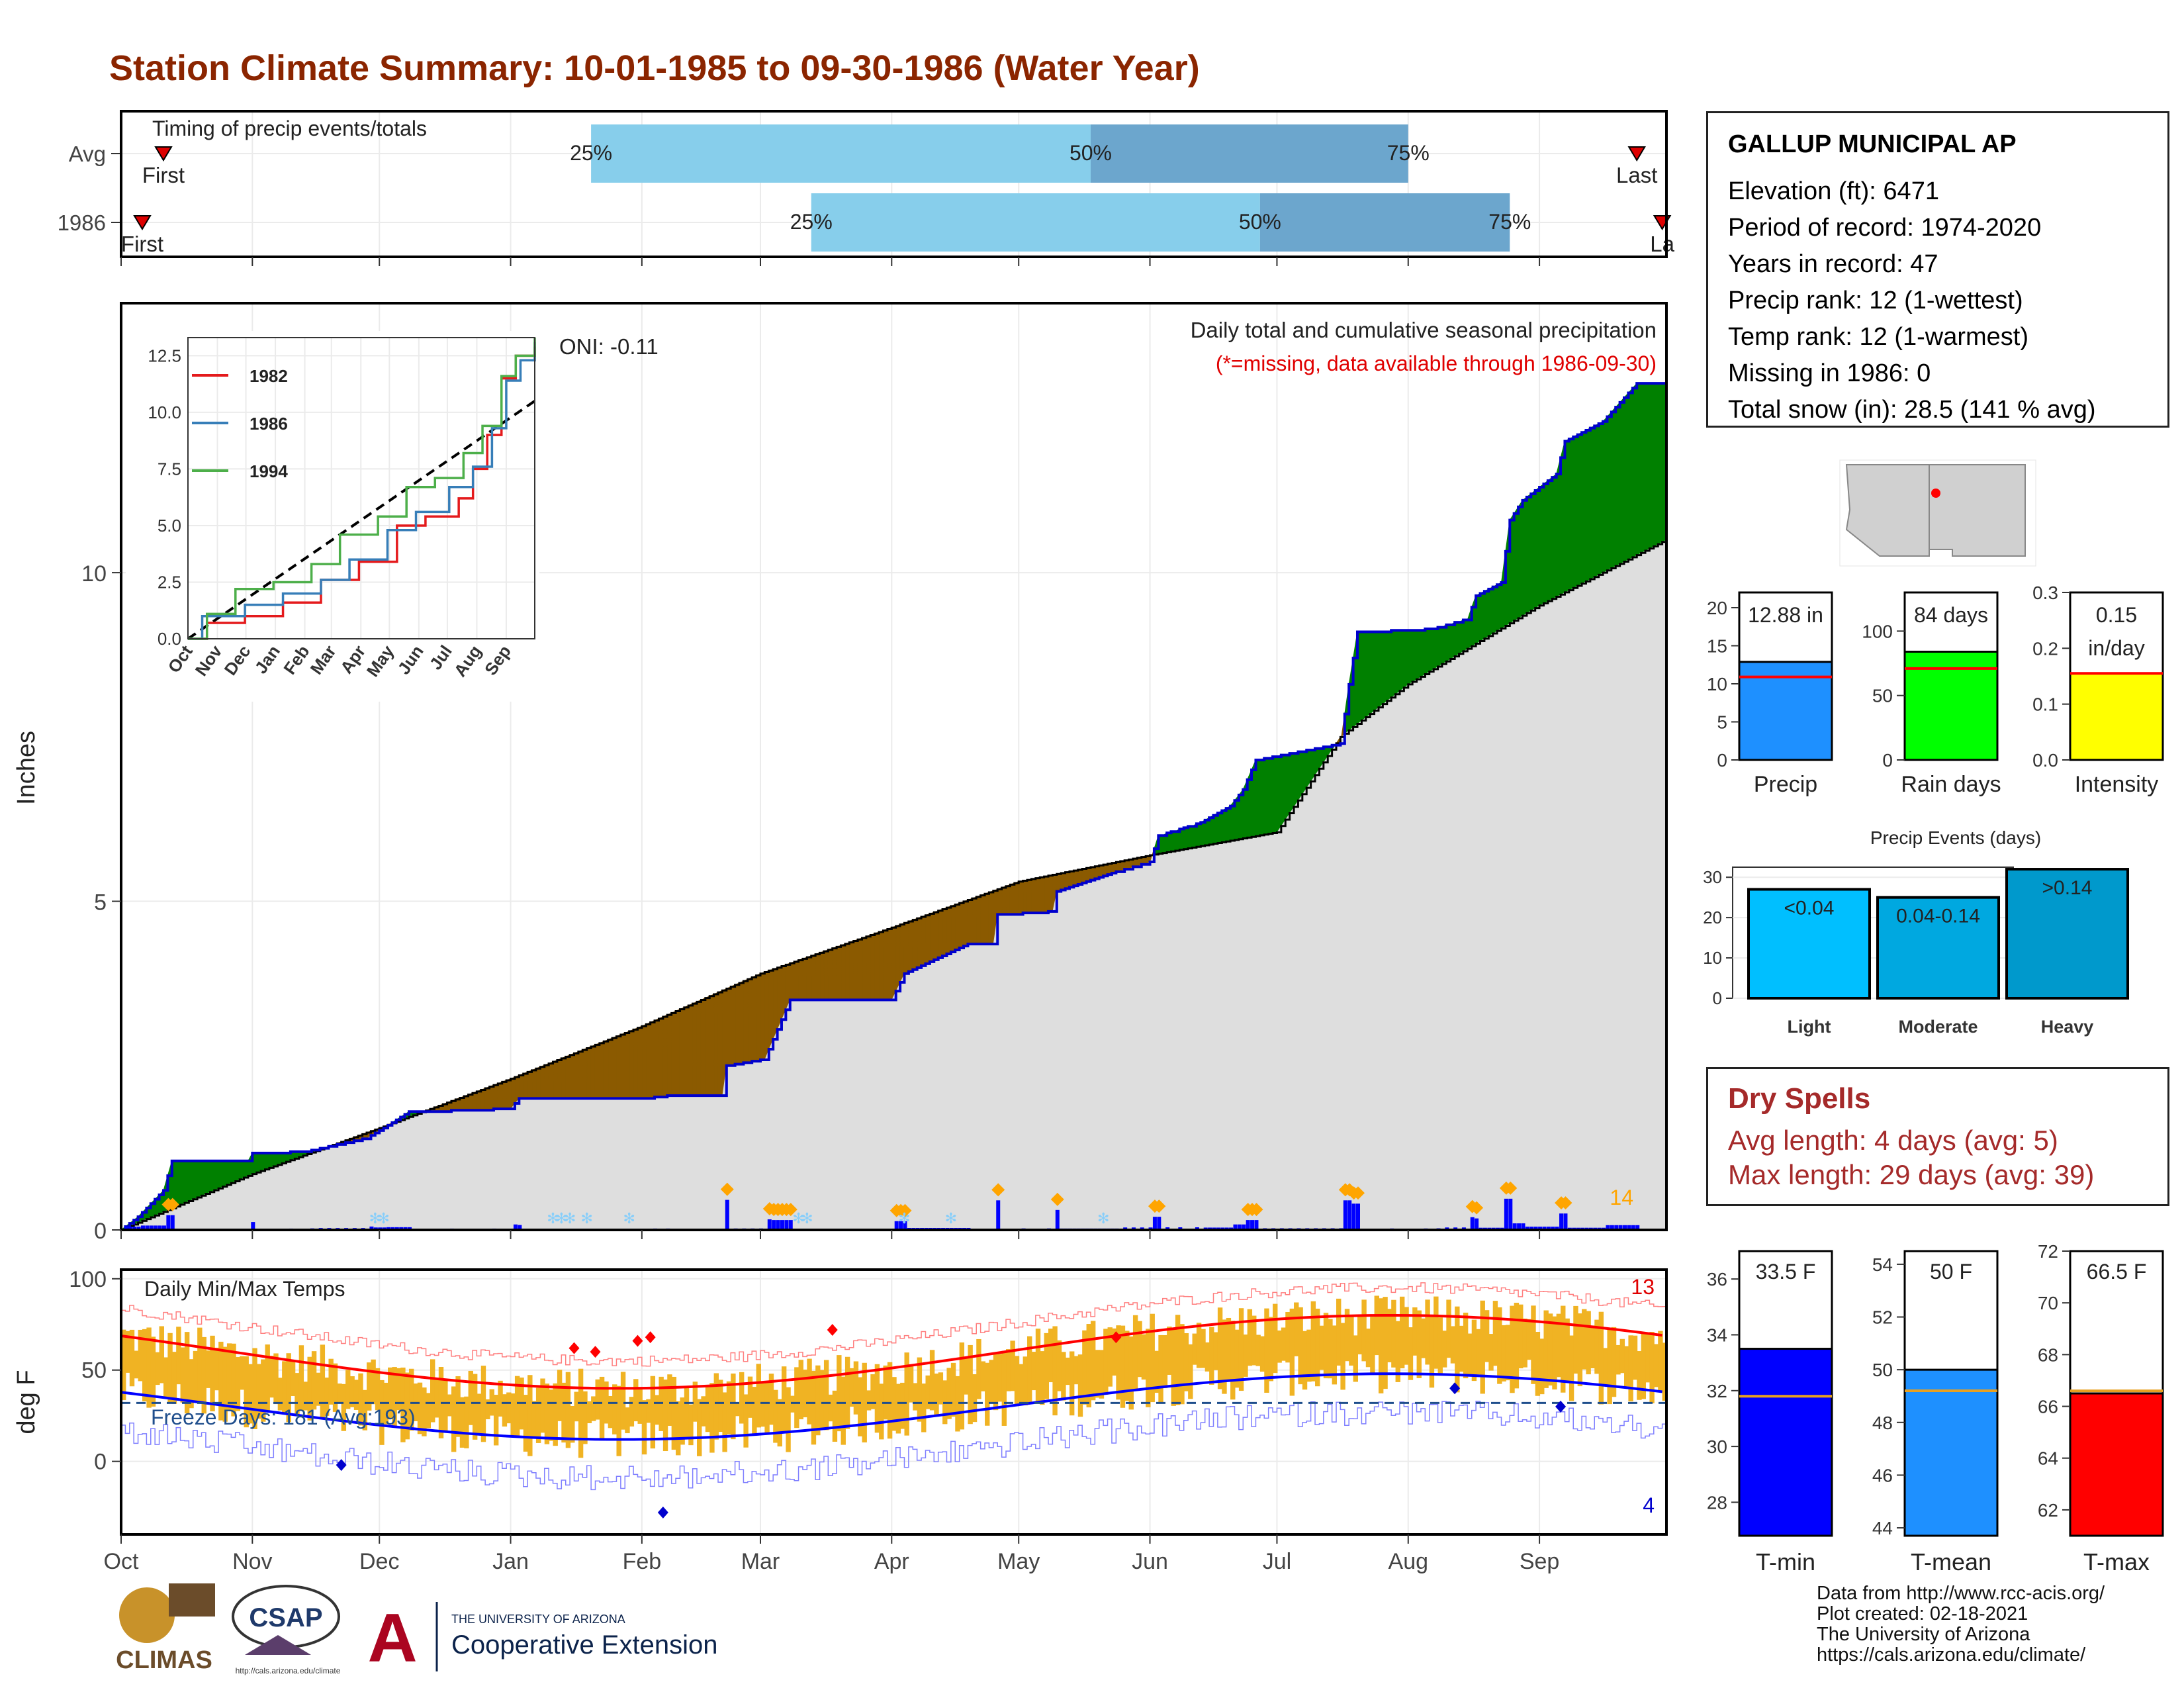 The width and height of the screenshot is (2184, 1688). I want to click on climas-mesa-icon, so click(192, 1600).